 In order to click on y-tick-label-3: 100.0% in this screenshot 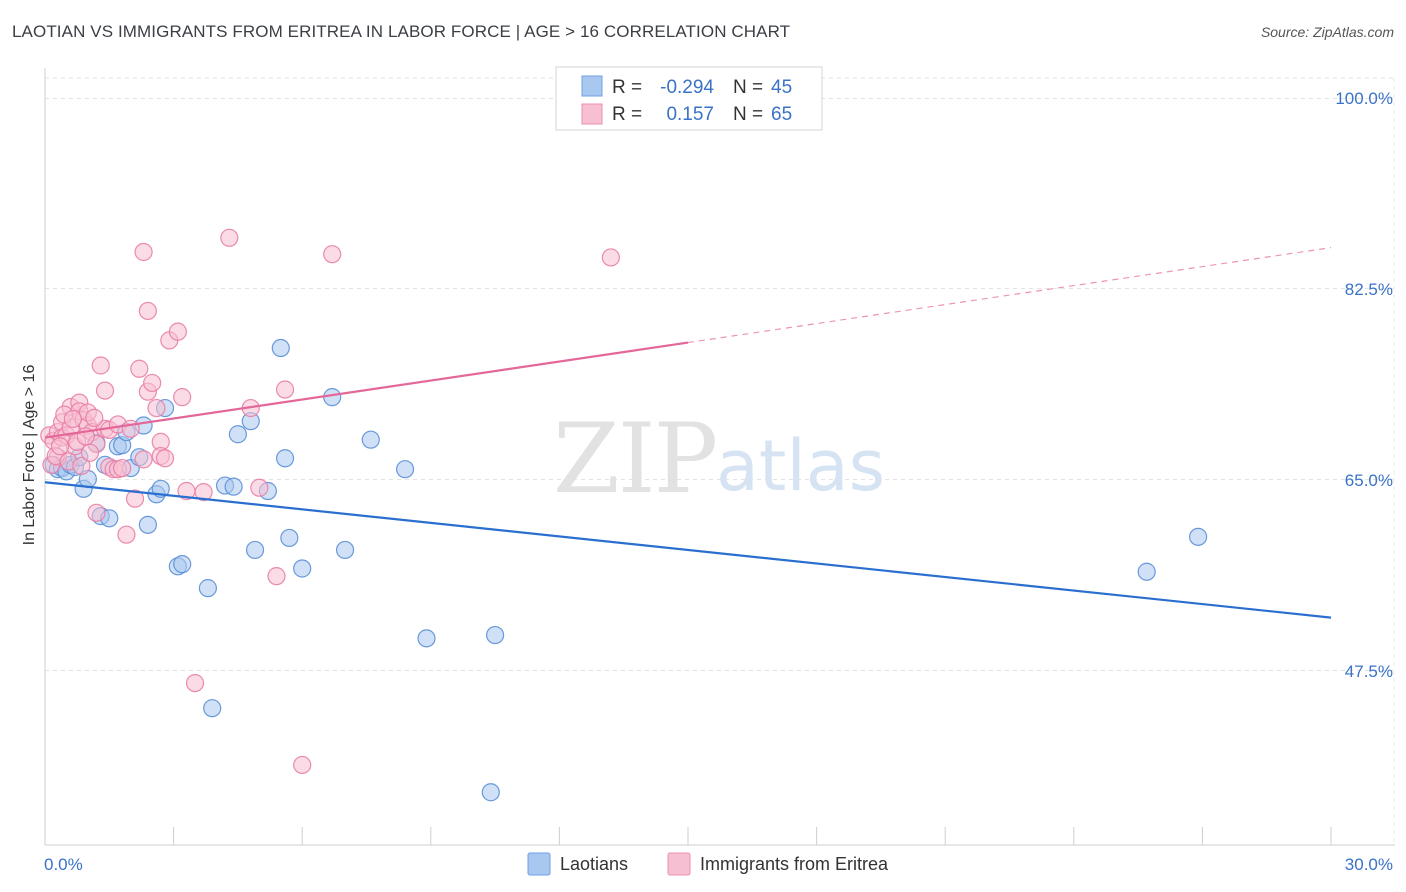, I will do `click(1364, 98)`.